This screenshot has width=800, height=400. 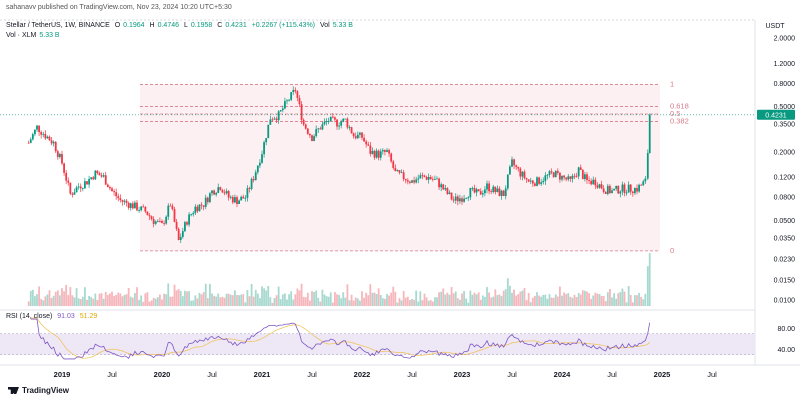 What do you see at coordinates (29, 316) in the screenshot?
I see `rsi-label: RSI (14, close)` at bounding box center [29, 316].